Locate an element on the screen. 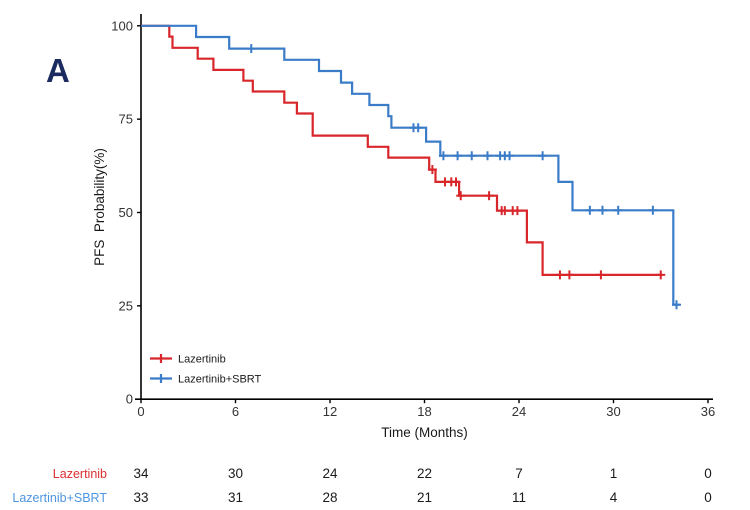 Image resolution: width=750 pixels, height=510 pixels. risk-table-value: 24 is located at coordinates (330, 473).